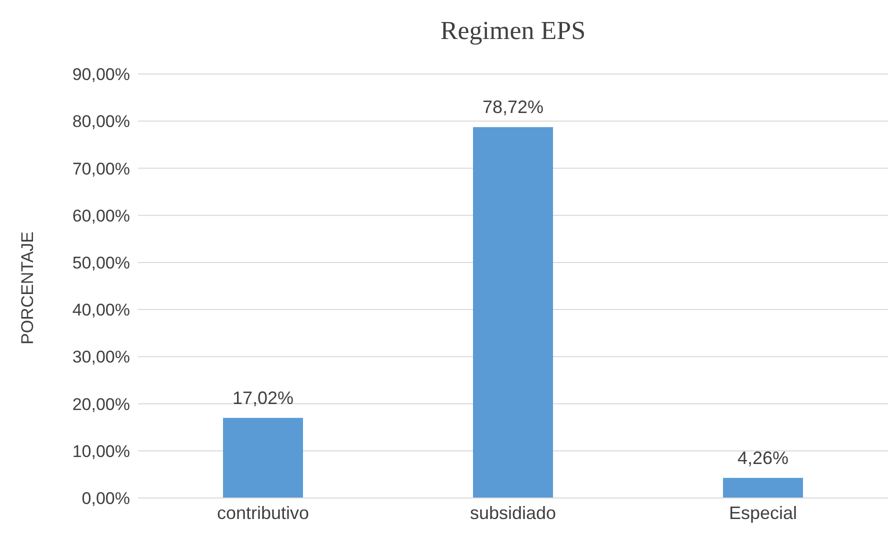 This screenshot has width=888, height=539. What do you see at coordinates (101, 262) in the screenshot?
I see `y-tick-label: 50,00%` at bounding box center [101, 262].